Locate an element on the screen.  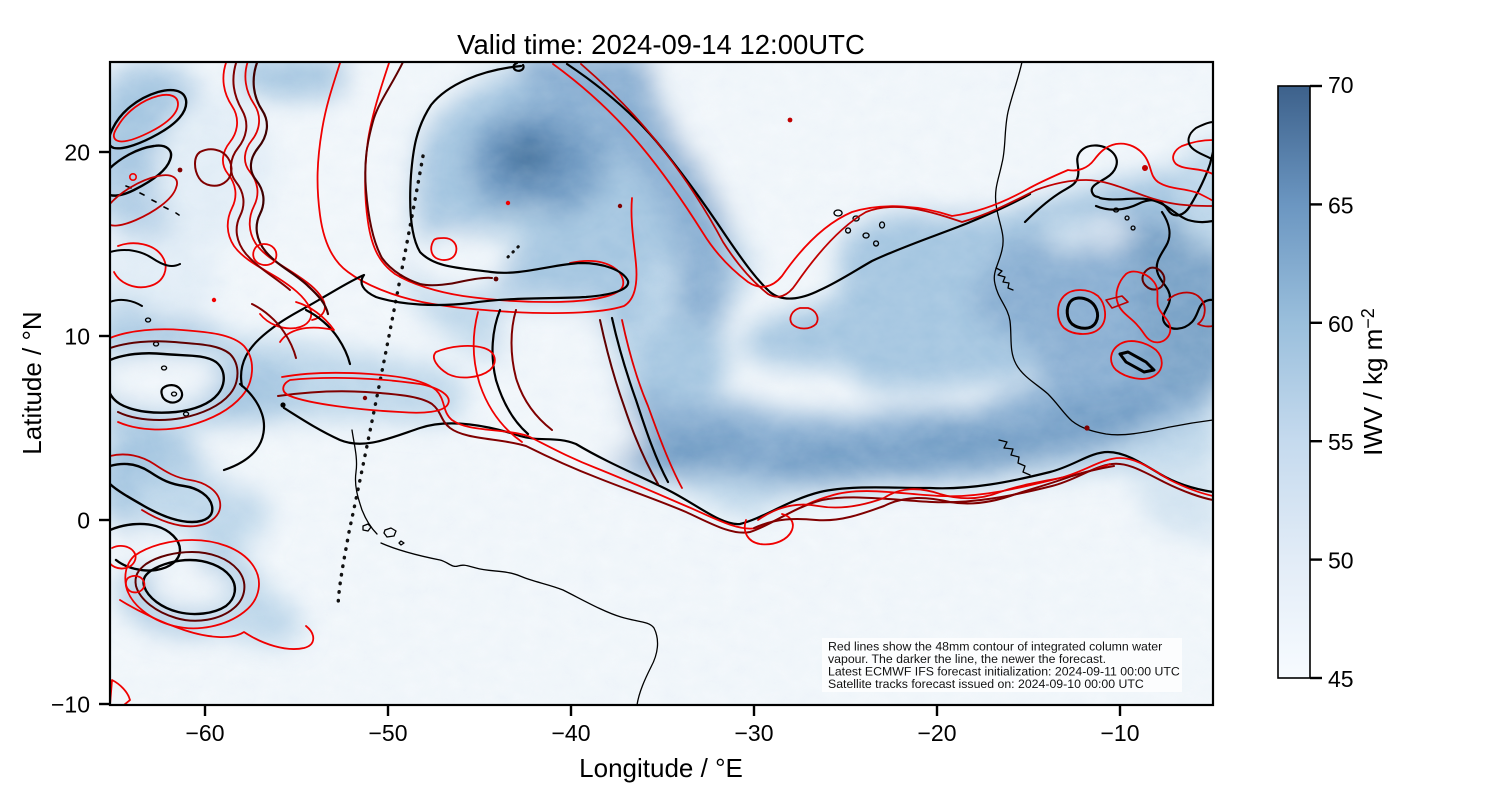
svg-text: −30 is located at coordinates (753, 733).